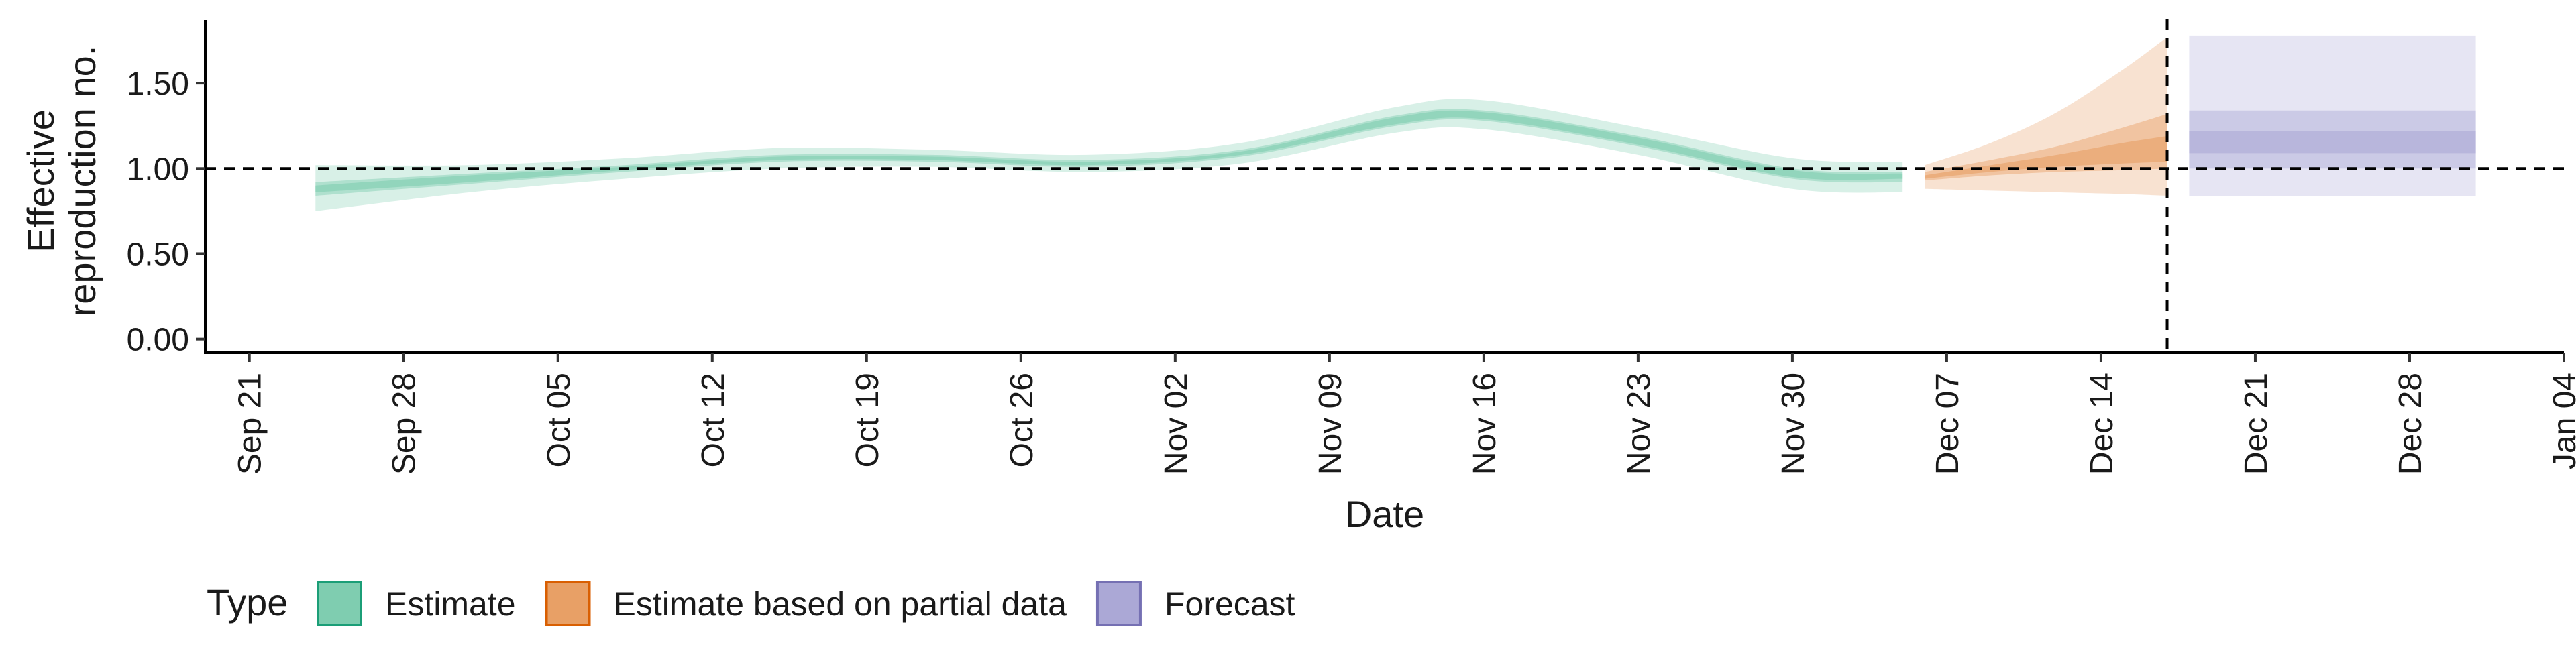 The height and width of the screenshot is (647, 2576). Describe the element at coordinates (840, 604) in the screenshot. I see `legend-label: Estimate based on partial data` at that location.